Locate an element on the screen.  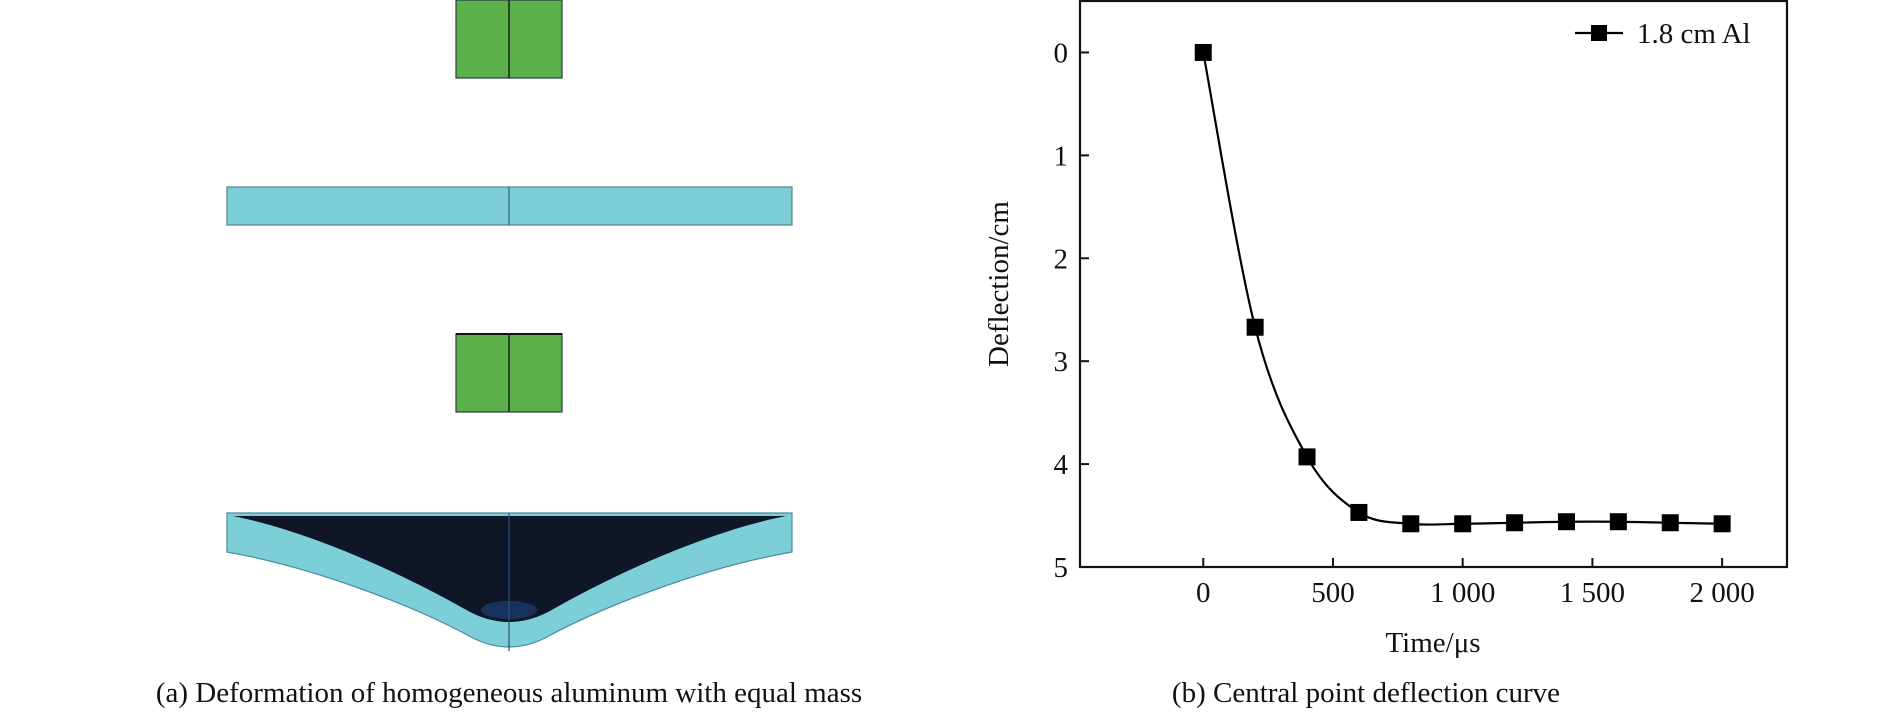
x-tick-label: 2 000 is located at coordinates (1722, 593).